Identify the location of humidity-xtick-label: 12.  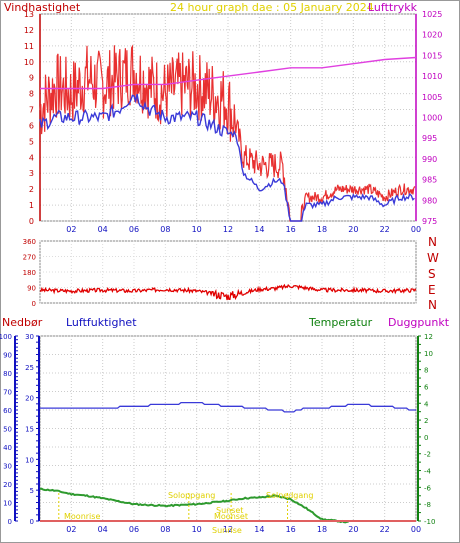
(228, 529).